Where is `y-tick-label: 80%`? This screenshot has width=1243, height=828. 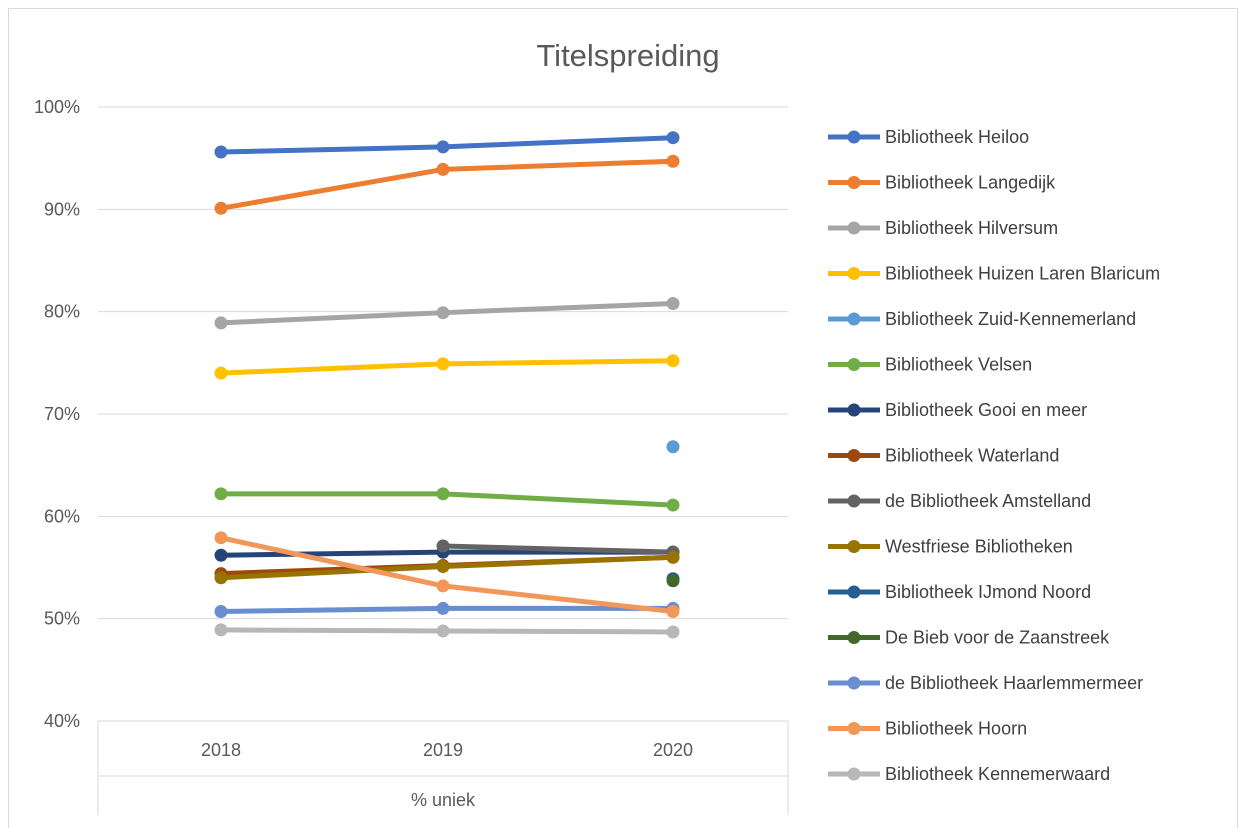 y-tick-label: 80% is located at coordinates (62, 312).